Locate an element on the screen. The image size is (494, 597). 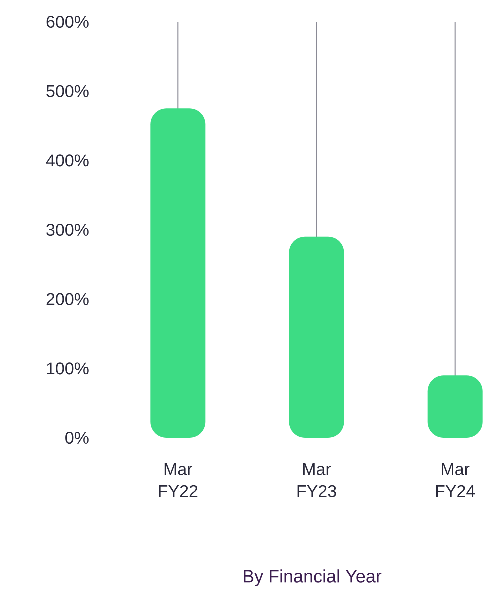
y-tick-label: 0% is located at coordinates (78, 438).